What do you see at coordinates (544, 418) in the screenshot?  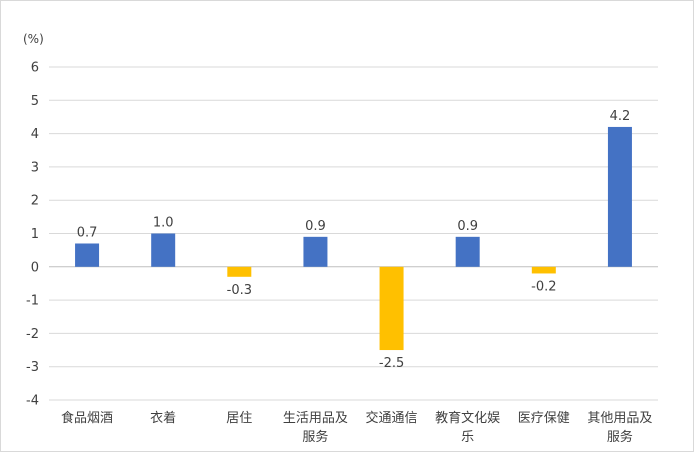 I see `category-label: 医疗保健` at bounding box center [544, 418].